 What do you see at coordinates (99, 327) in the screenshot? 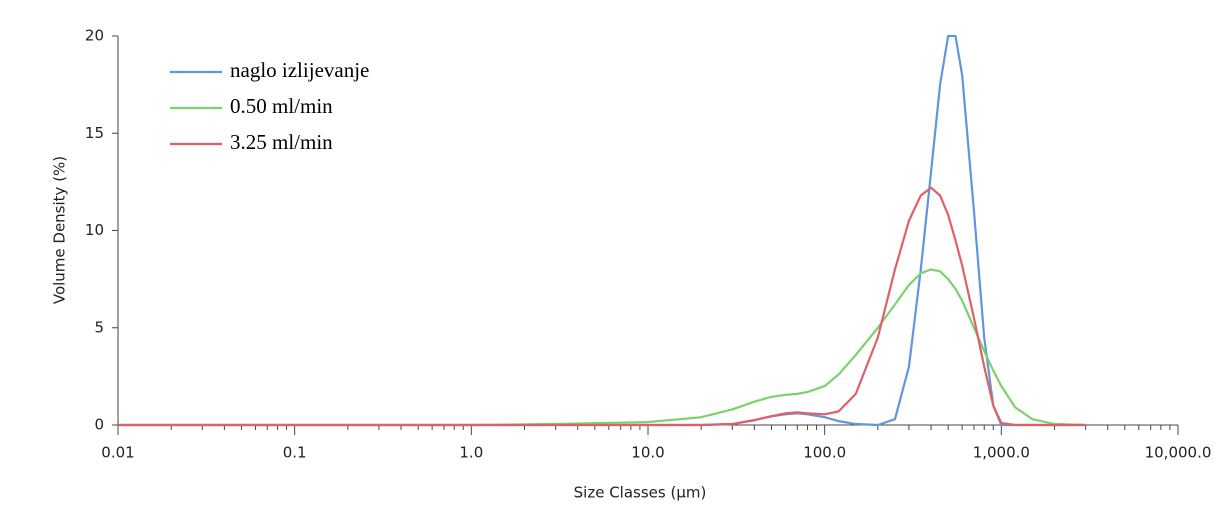
I see `y-tick-label: 5` at bounding box center [99, 327].